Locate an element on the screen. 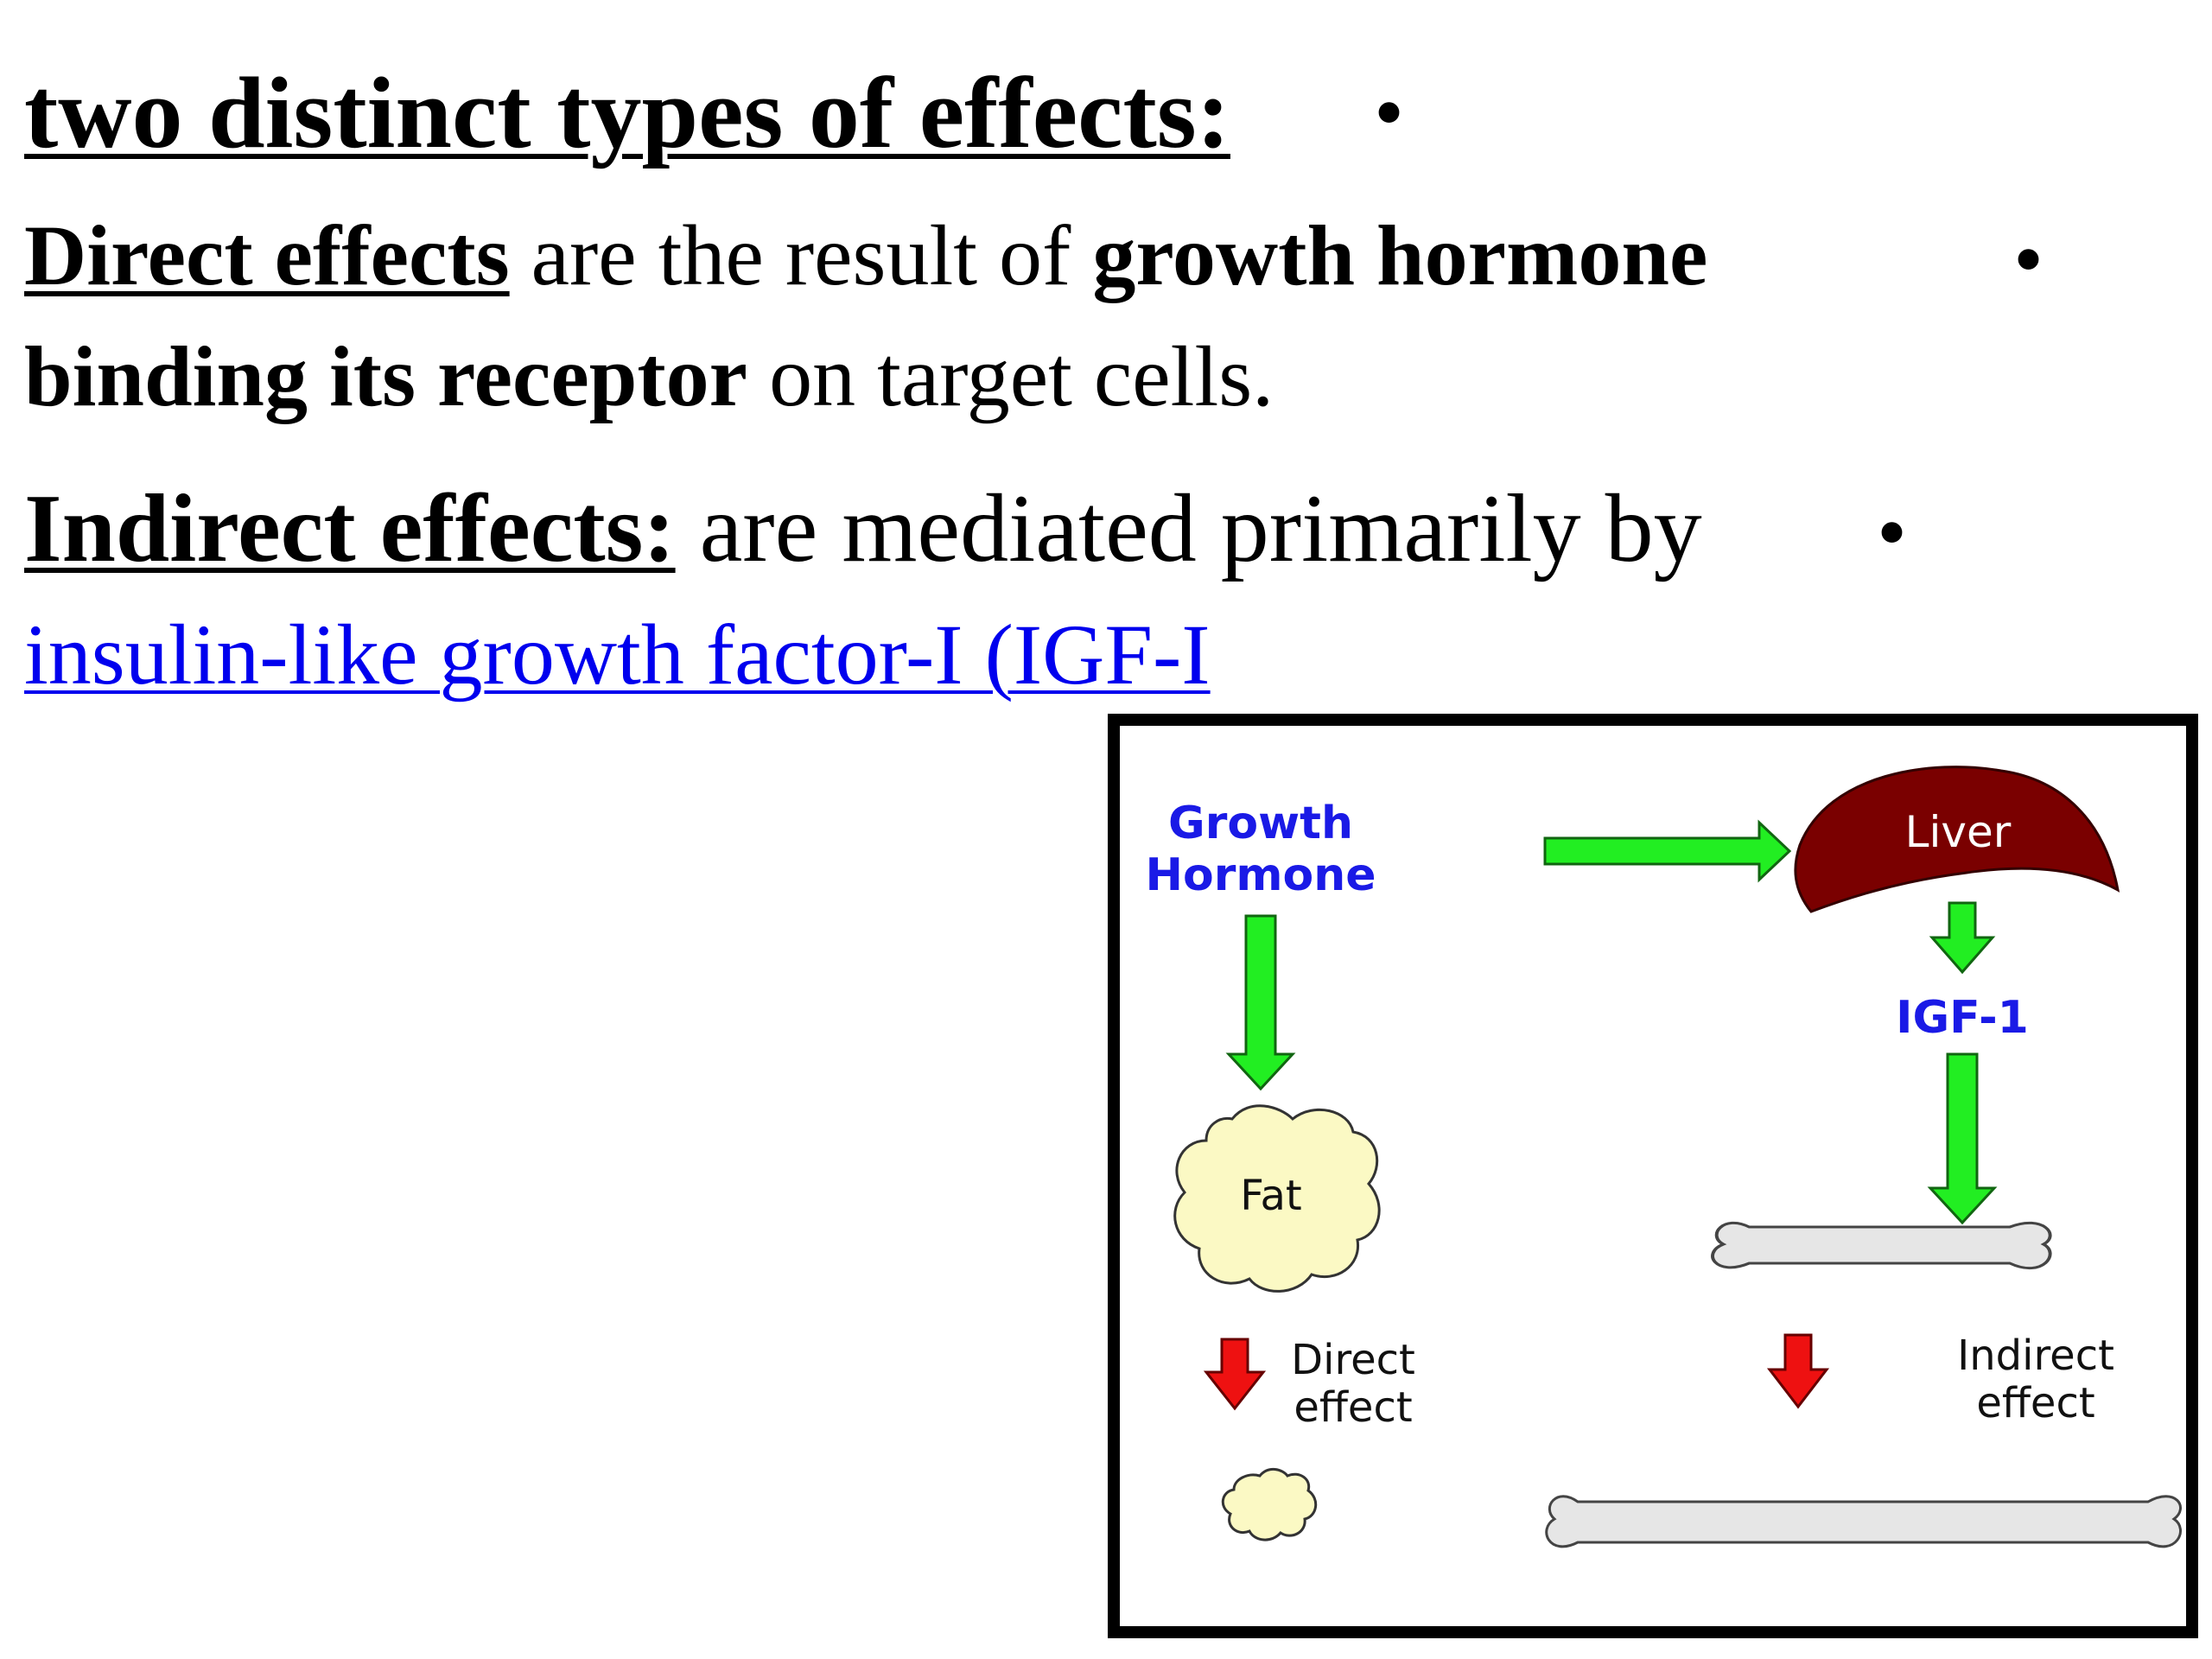 The width and height of the screenshot is (2212, 1659). fat-cell-small is located at coordinates (1269, 1504).